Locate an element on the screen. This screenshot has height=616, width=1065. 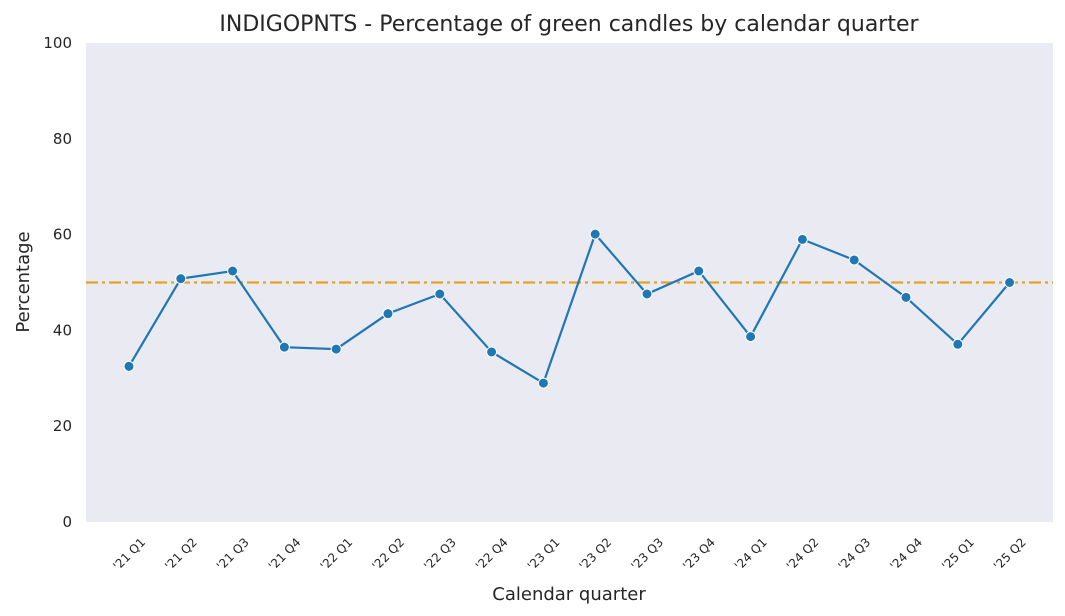
x-tick-label: '23 Q4 is located at coordinates (699, 554).